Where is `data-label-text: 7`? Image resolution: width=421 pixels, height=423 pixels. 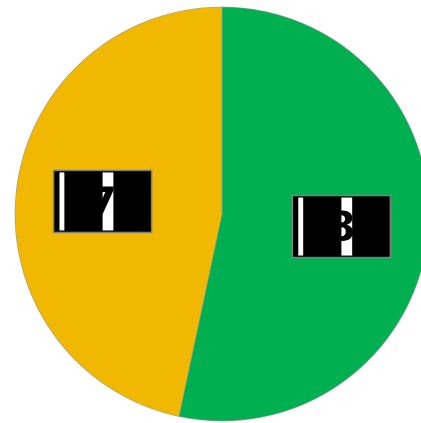
data-label-text: 7 is located at coordinates (103, 202).